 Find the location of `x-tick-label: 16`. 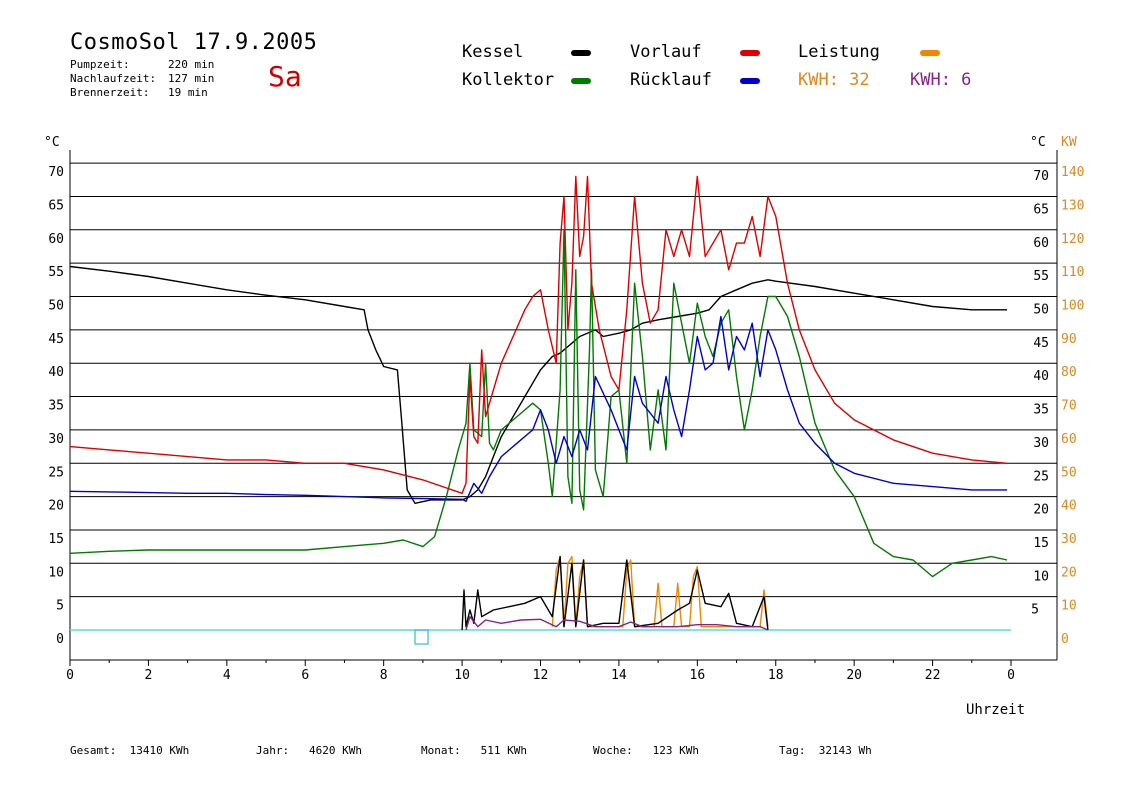

x-tick-label: 16 is located at coordinates (698, 675).